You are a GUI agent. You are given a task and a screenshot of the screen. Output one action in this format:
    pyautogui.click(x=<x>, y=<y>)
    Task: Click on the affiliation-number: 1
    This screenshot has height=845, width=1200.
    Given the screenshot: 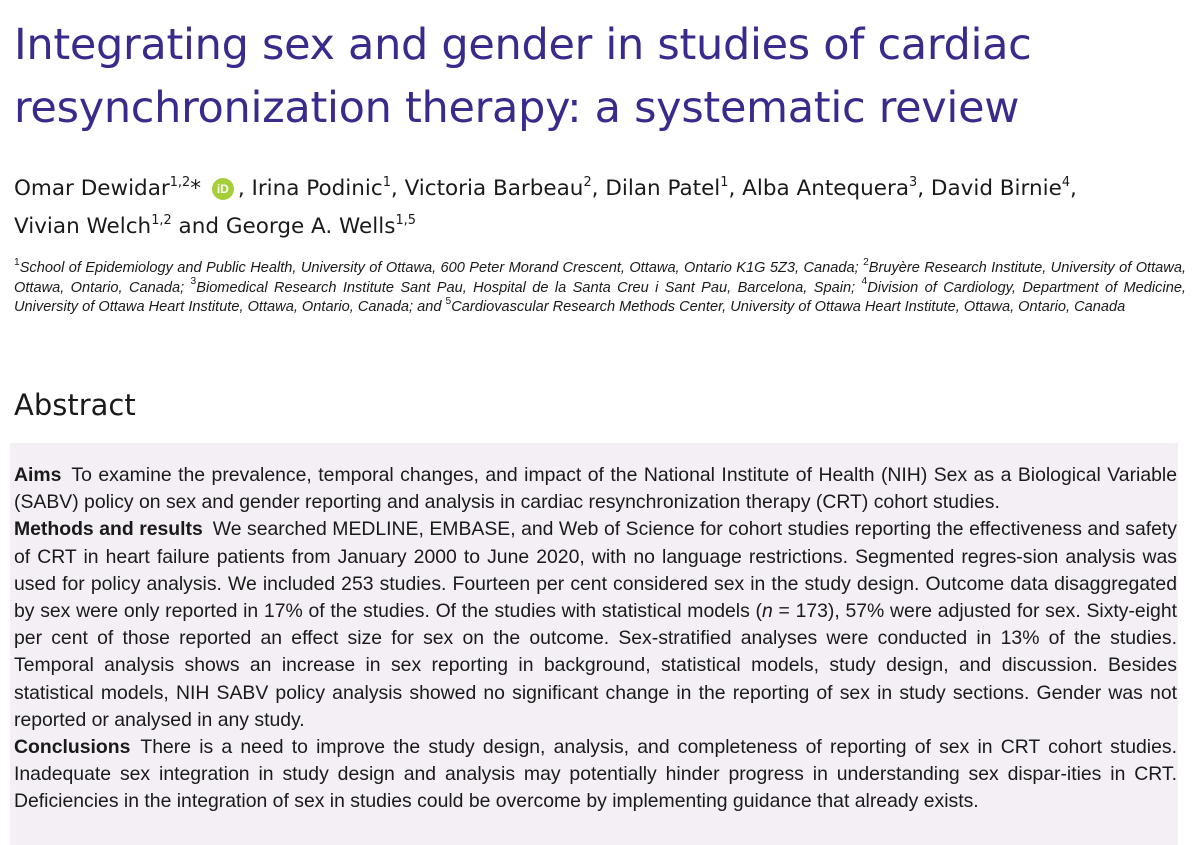 What is the action you would take?
    pyautogui.click(x=17, y=262)
    